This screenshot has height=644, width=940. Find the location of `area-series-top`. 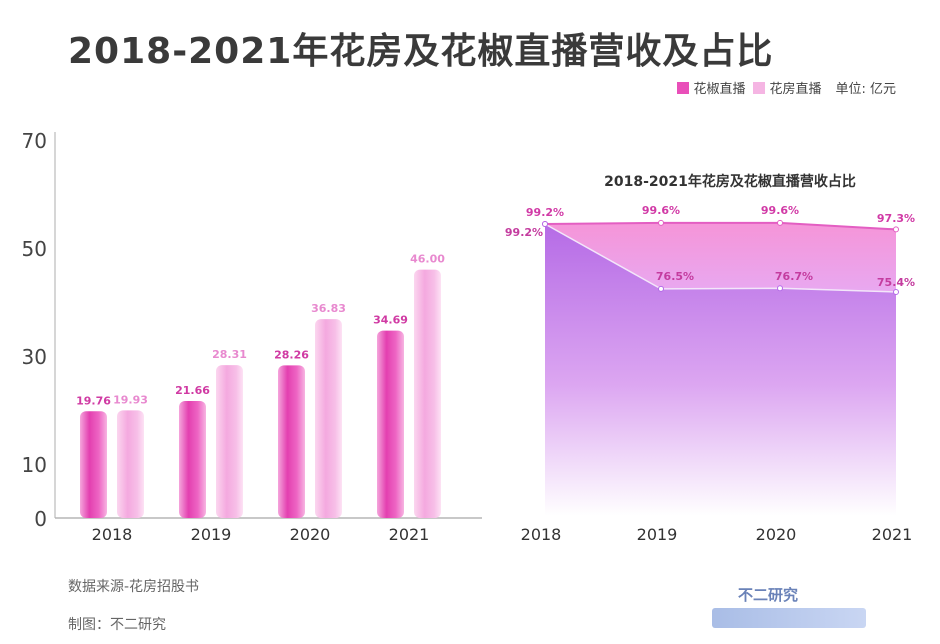

area-series-top is located at coordinates (720, 257).